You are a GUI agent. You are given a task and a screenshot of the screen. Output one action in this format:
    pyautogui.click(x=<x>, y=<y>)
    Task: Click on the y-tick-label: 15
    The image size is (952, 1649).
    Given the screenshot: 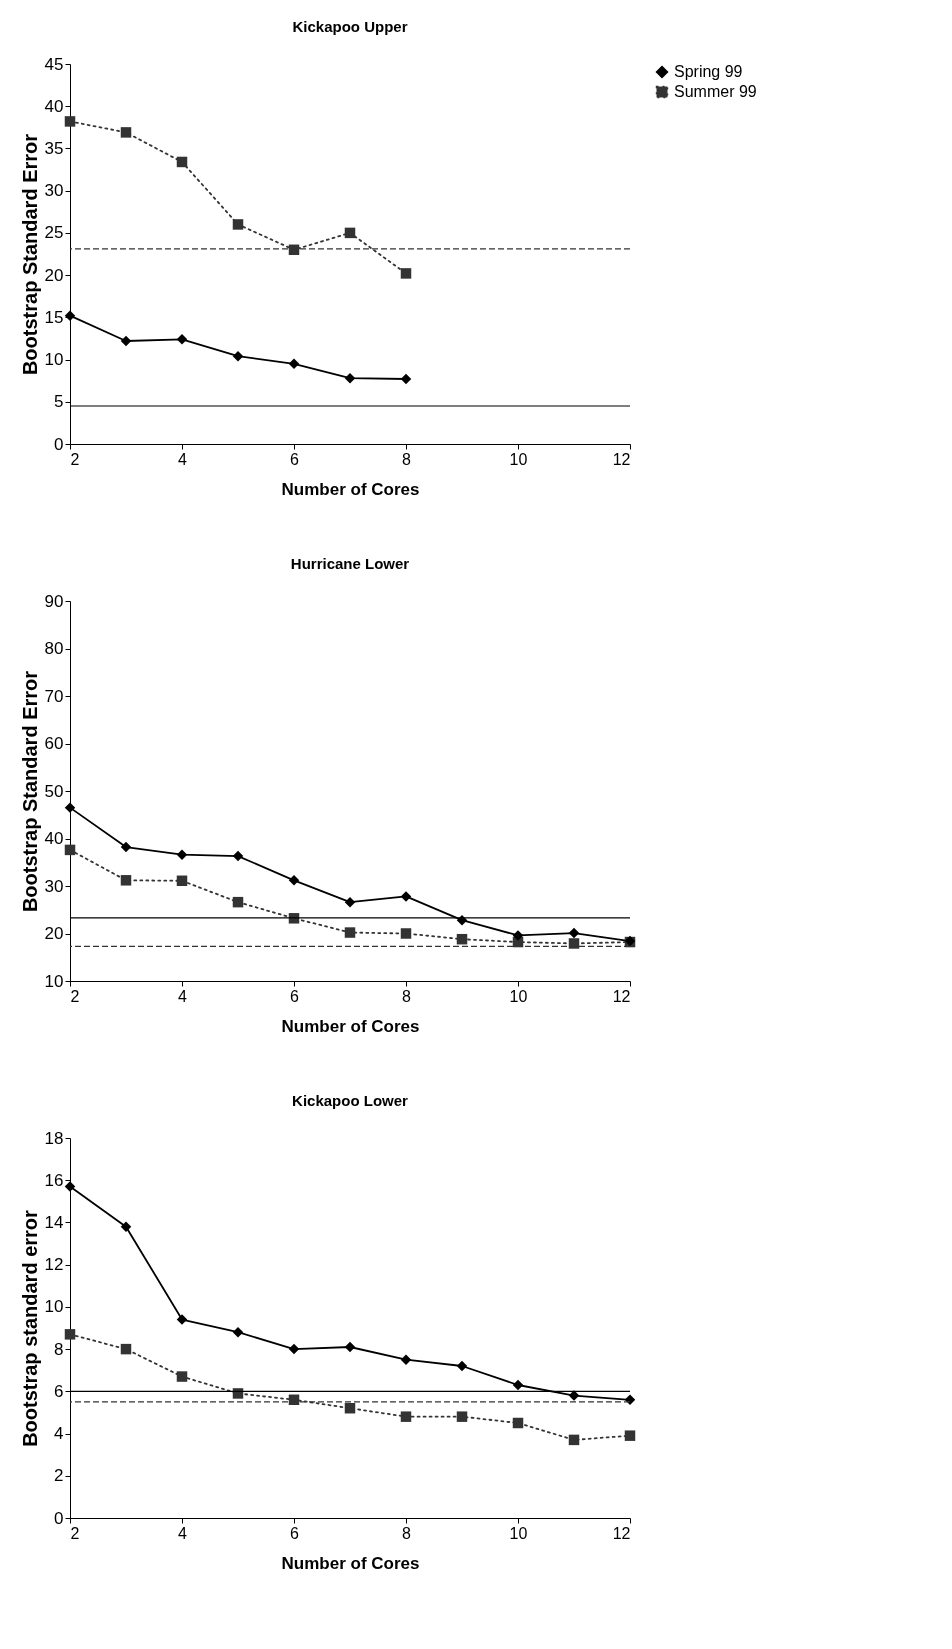 What is the action you would take?
    pyautogui.click(x=54, y=317)
    